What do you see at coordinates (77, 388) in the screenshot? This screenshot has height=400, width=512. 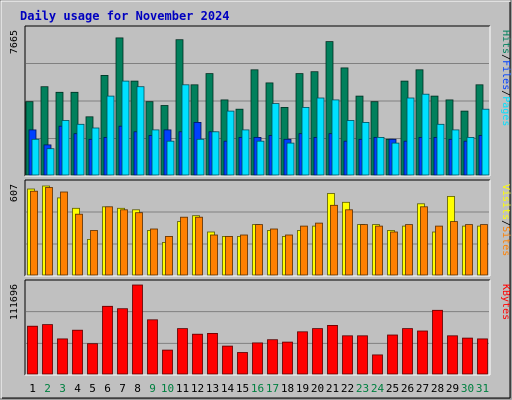 I see `x-tick-label: 4` at bounding box center [77, 388].